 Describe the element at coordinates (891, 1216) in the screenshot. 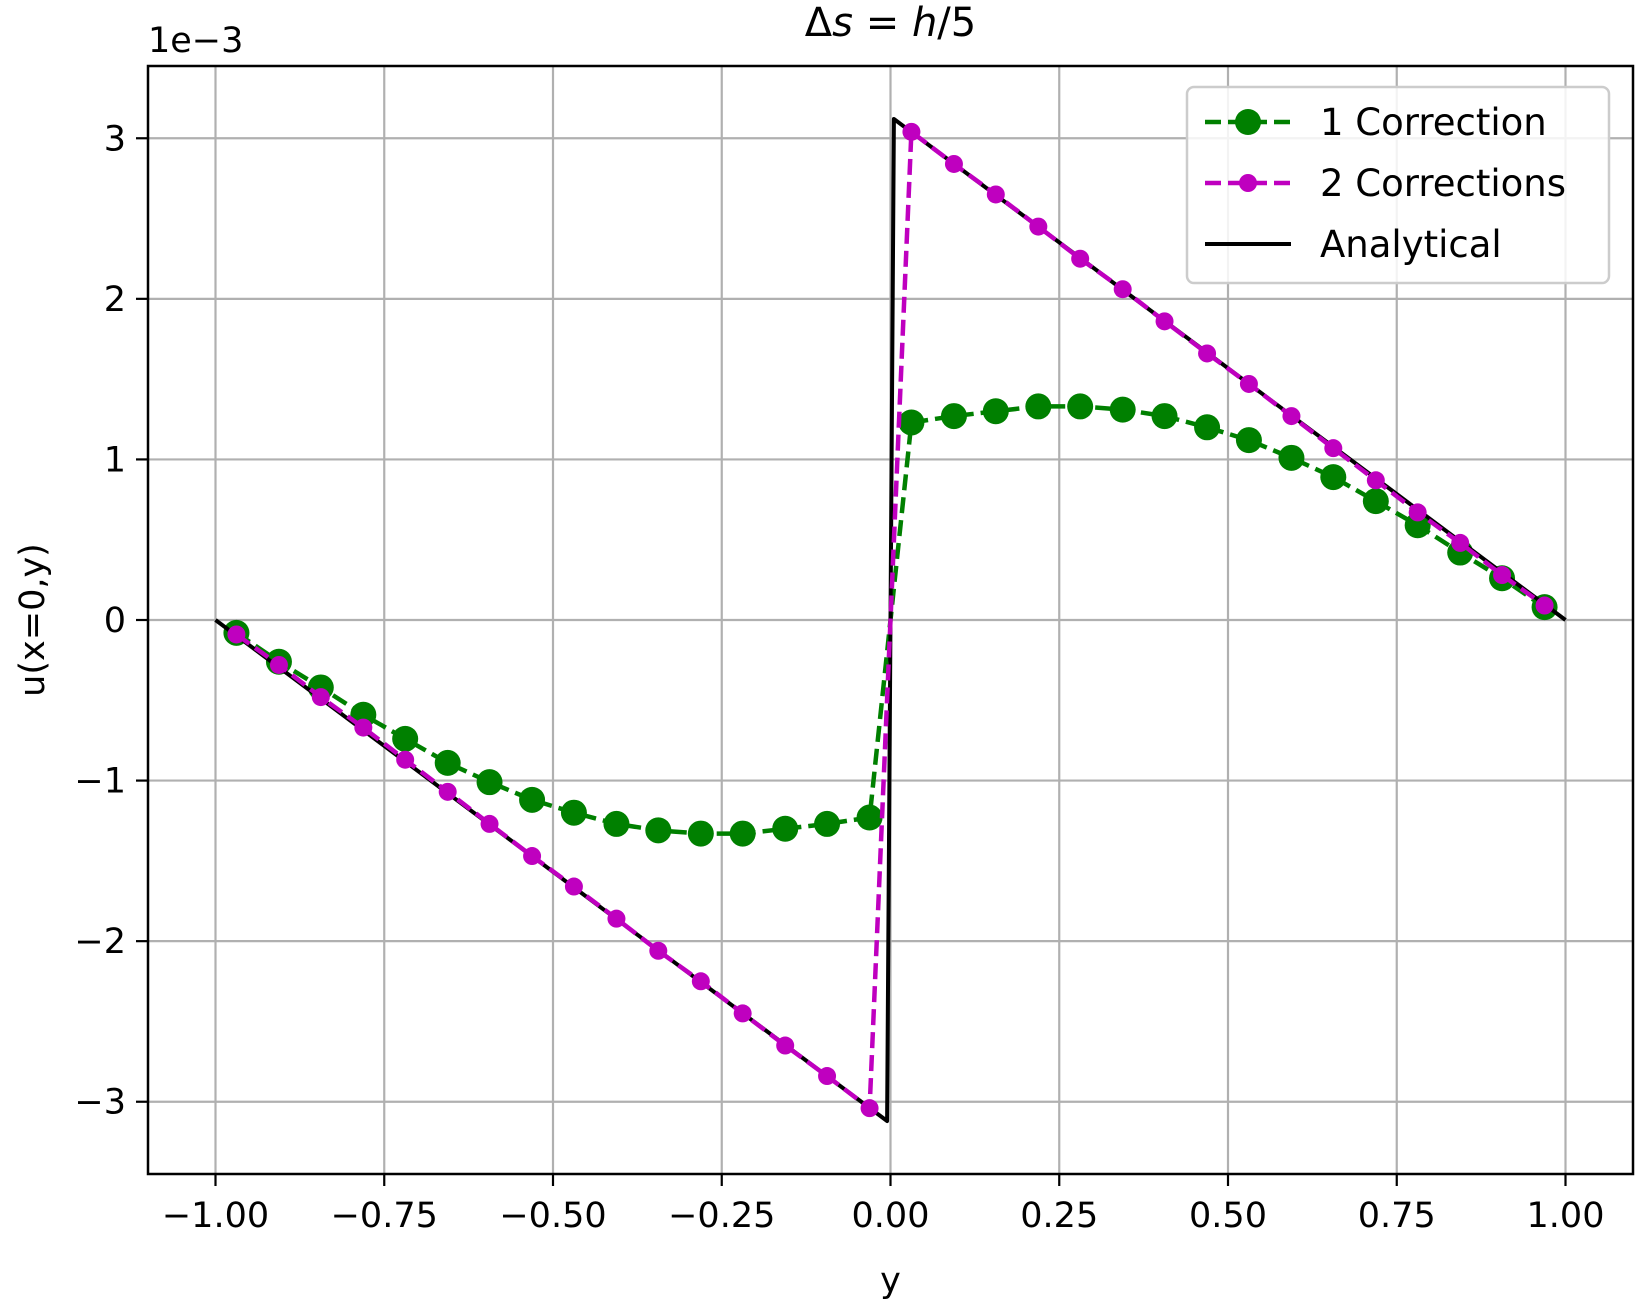

I see `x-tick-label: 0.00` at that location.